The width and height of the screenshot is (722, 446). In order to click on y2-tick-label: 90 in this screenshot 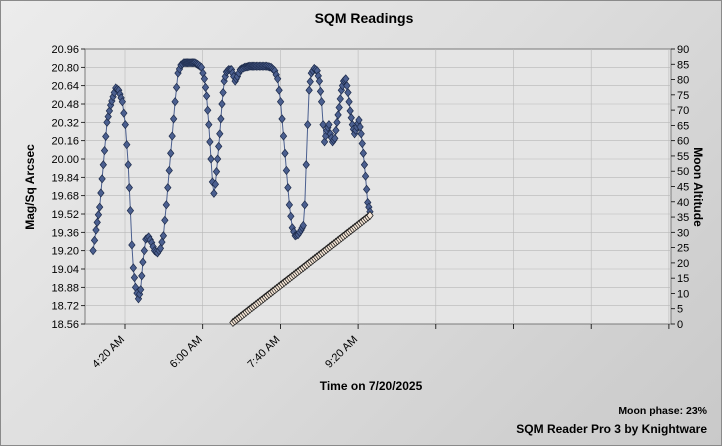, I will do `click(683, 50)`.